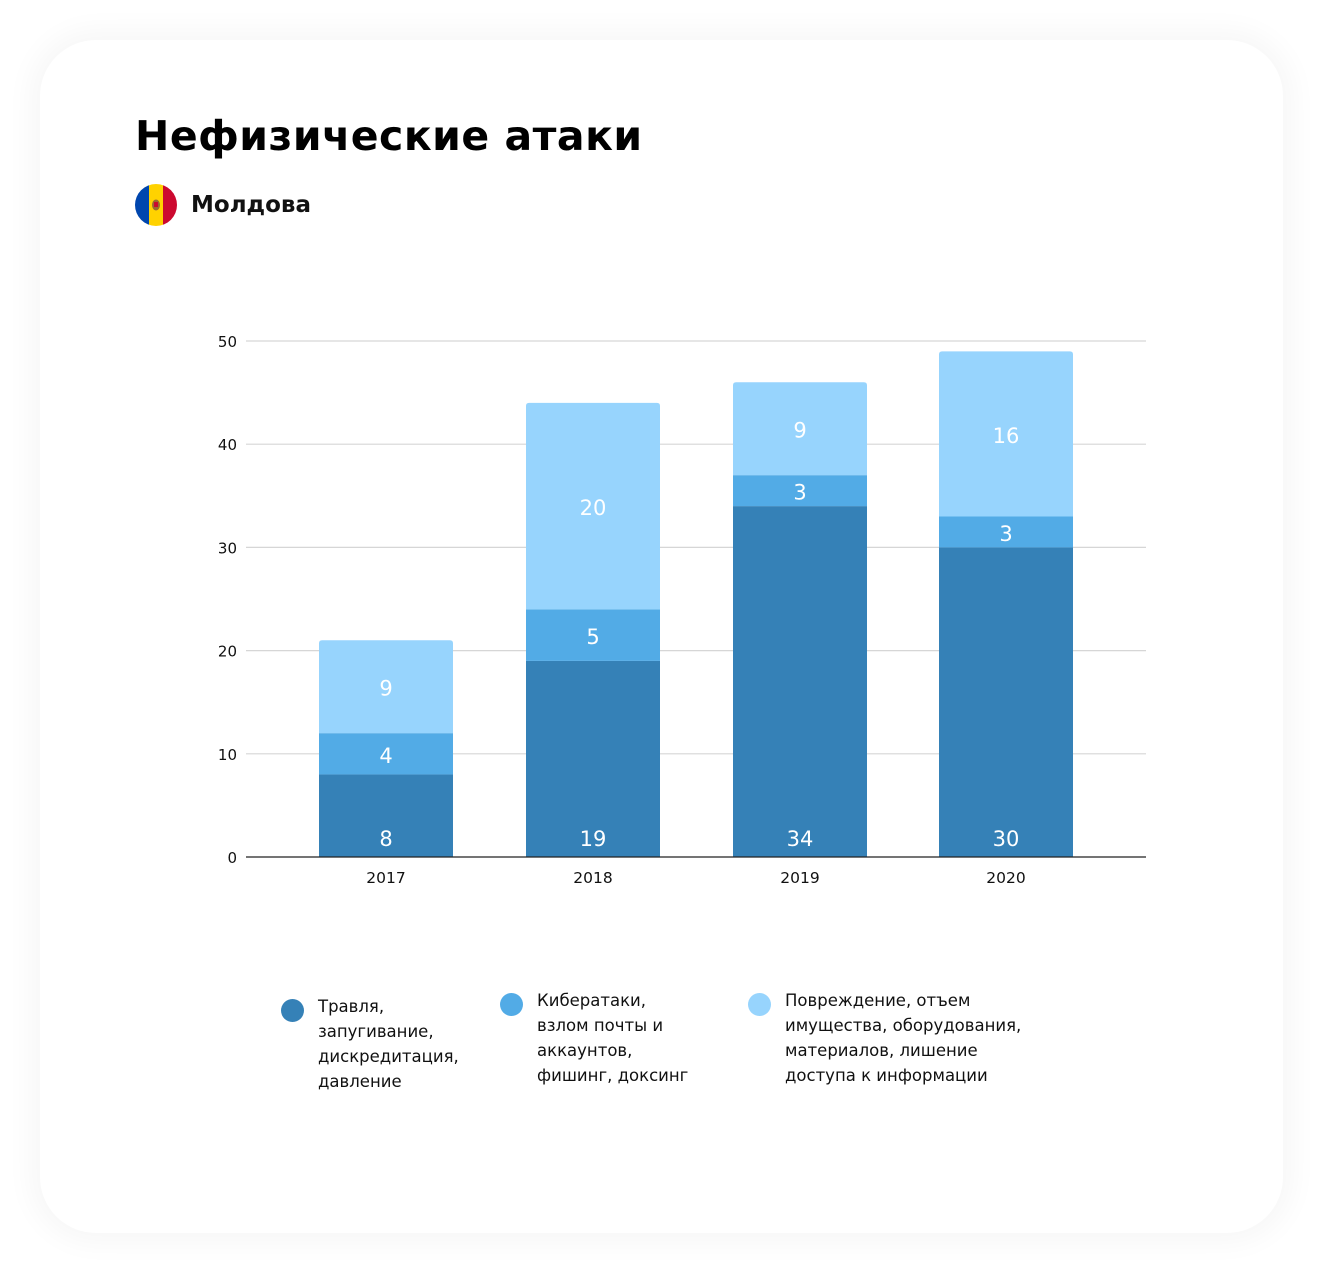  I want to click on y-tick-label: 10, so click(227, 755).